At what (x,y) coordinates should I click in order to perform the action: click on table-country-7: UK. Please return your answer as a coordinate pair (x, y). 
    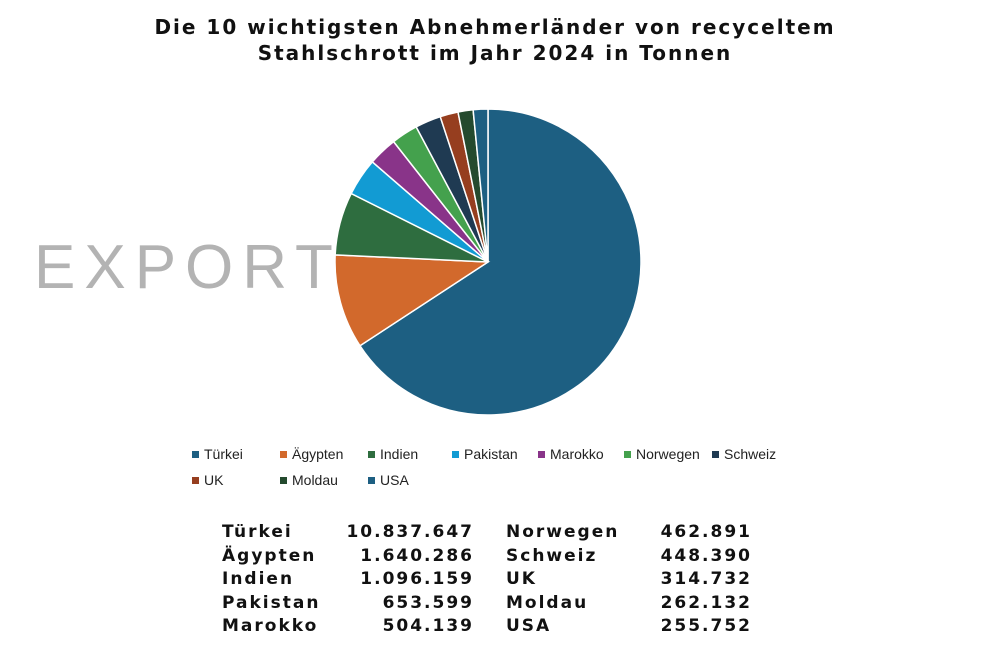
    Looking at the image, I should click on (521, 579).